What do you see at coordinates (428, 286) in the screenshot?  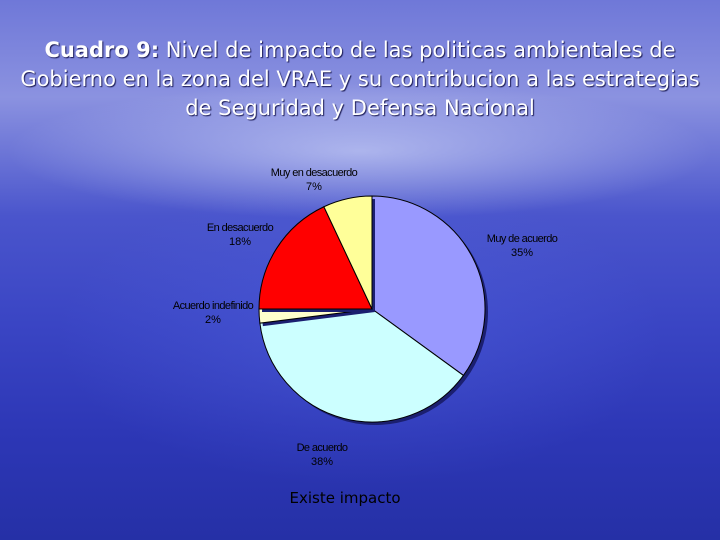 I see `pie-slice-muy-de-acuerdo` at bounding box center [428, 286].